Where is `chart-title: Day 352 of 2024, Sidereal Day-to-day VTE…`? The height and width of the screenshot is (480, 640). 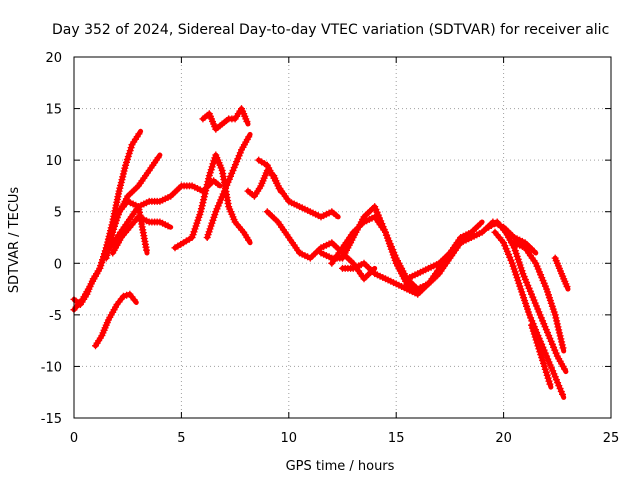 chart-title: Day 352 of 2024, Sidereal Day-to-day VTE… is located at coordinates (330, 30).